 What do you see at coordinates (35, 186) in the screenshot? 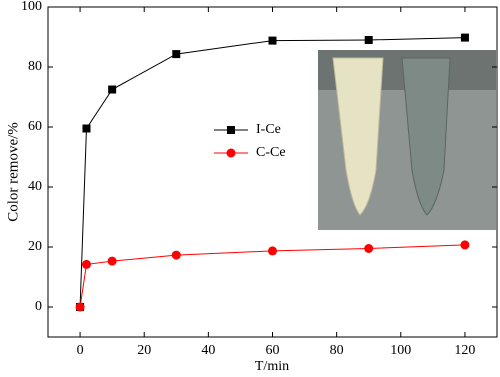
I see `y-tick-label: 40` at bounding box center [35, 186].